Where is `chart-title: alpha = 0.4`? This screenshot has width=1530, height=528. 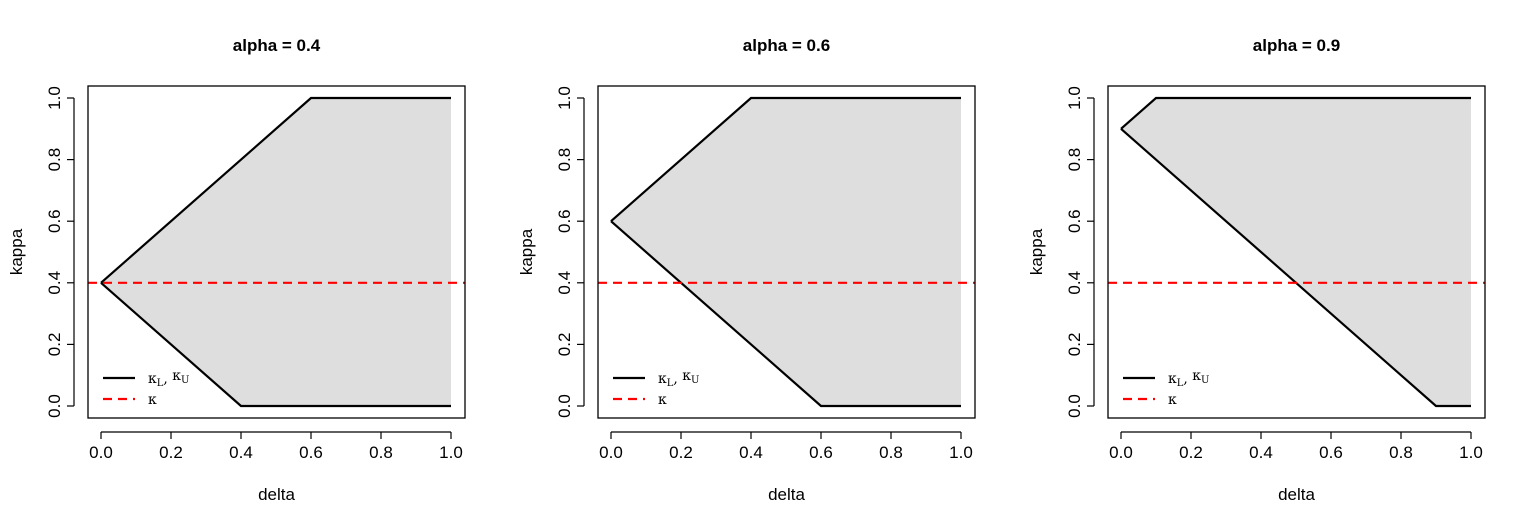
chart-title: alpha = 0.4 is located at coordinates (277, 45).